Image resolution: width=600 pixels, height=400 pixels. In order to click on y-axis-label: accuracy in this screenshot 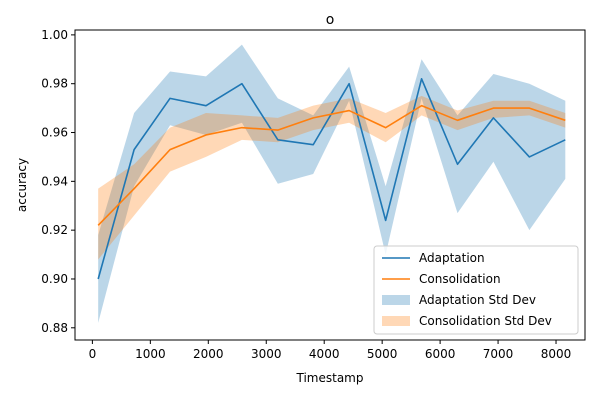, I will do `click(22, 185)`.